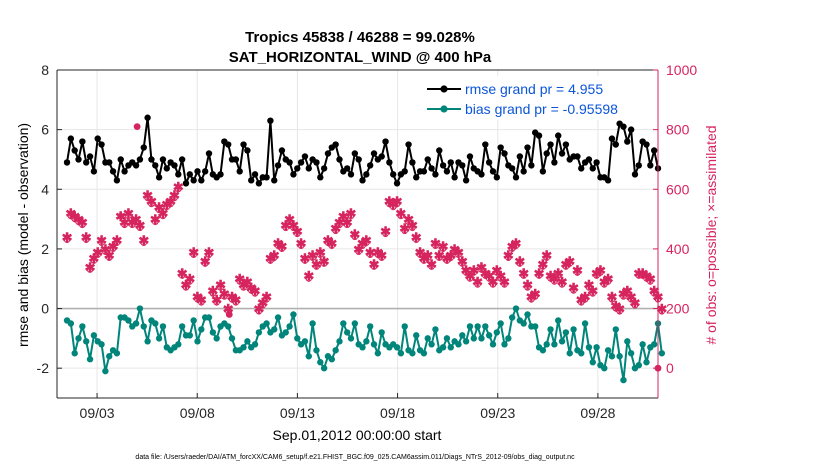 The width and height of the screenshot is (830, 470). What do you see at coordinates (681, 70) in the screenshot?
I see `y-tick-label-right: 1000` at bounding box center [681, 70].